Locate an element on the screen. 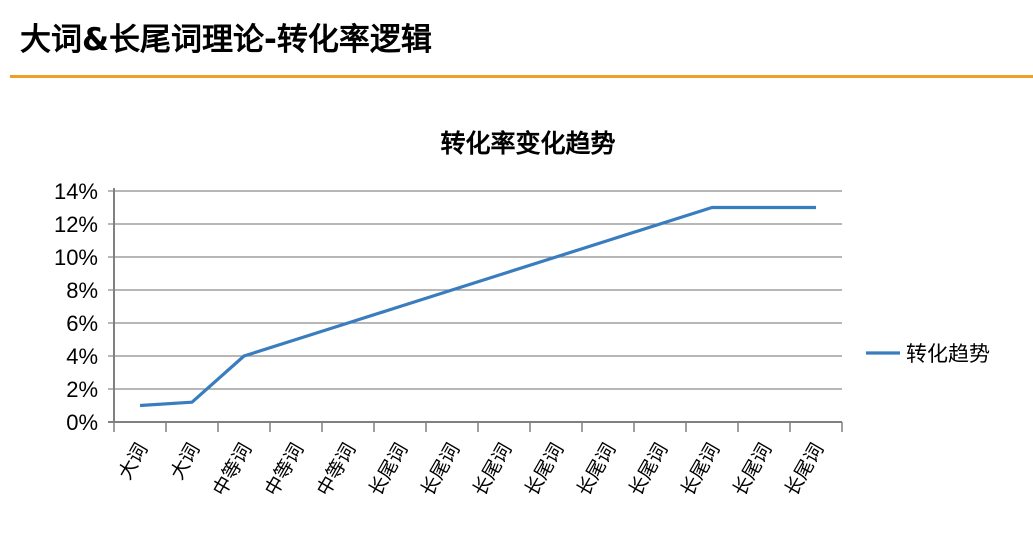 Image resolution: width=1033 pixels, height=548 pixels. y-tick-label: 10% is located at coordinates (76, 257).